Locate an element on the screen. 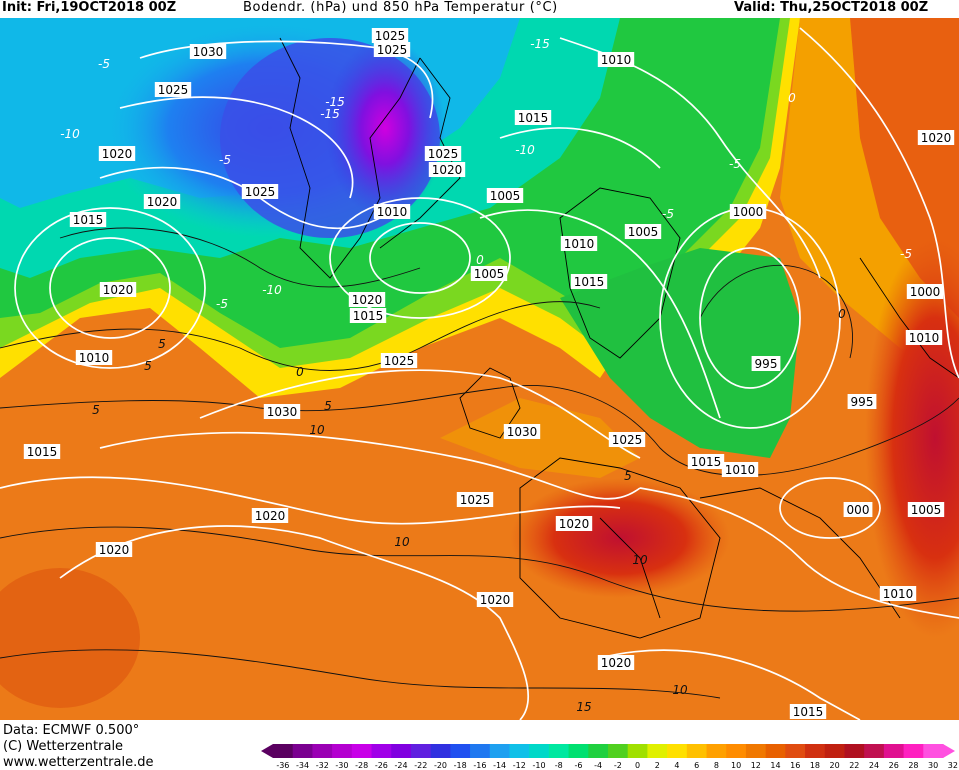  scale-tick-label: -16 is located at coordinates (479, 765).